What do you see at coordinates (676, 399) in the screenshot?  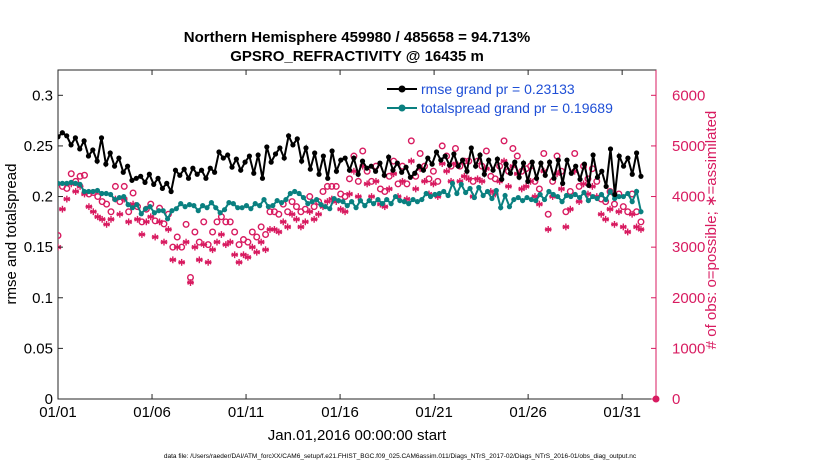 I see `y-tick-label-right: 0` at bounding box center [676, 399].